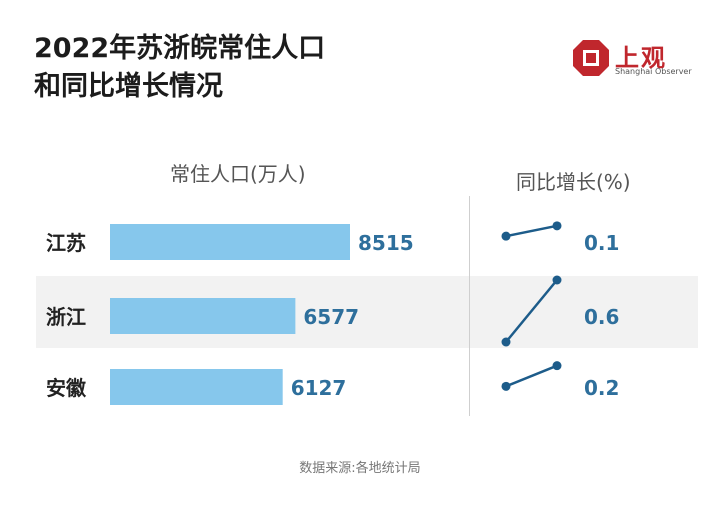 Image resolution: width=720 pixels, height=511 pixels. I want to click on logo-mark-icon, so click(591, 58).